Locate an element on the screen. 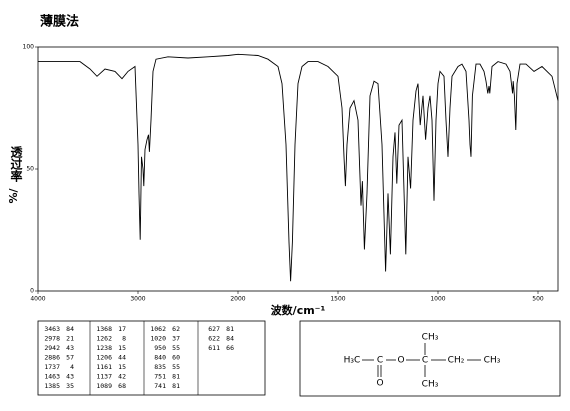 The width and height of the screenshot is (570, 411). peak-transmittance: 37 is located at coordinates (176, 339).